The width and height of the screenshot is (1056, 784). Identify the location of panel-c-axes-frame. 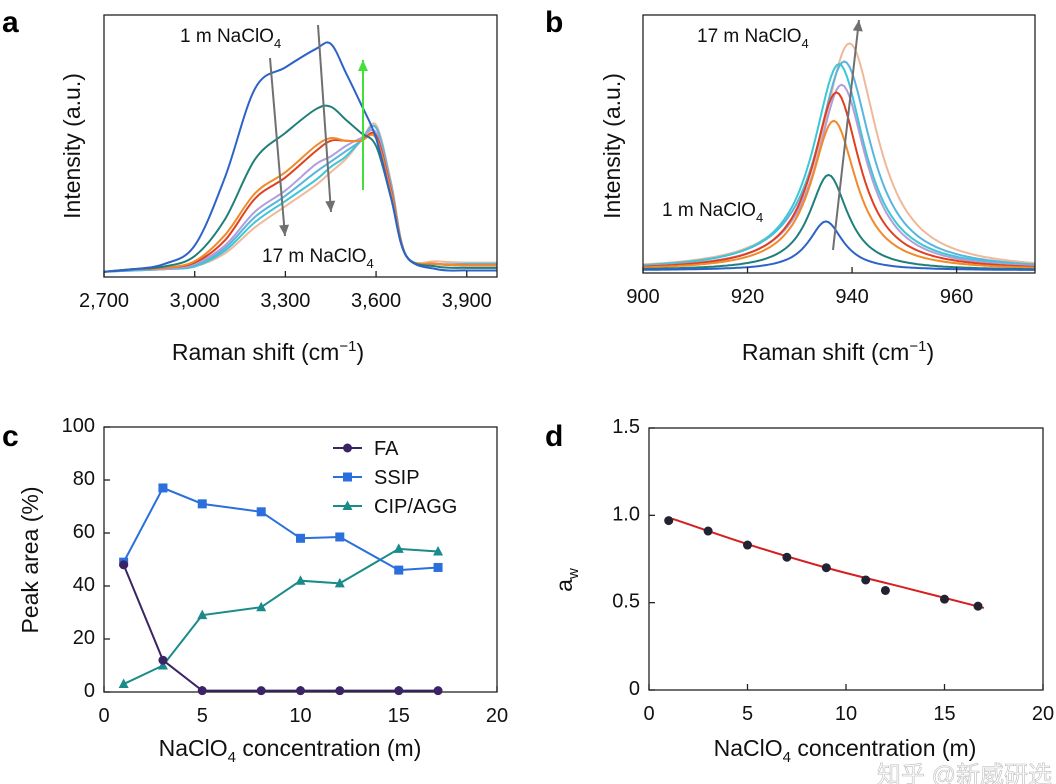
(300, 559).